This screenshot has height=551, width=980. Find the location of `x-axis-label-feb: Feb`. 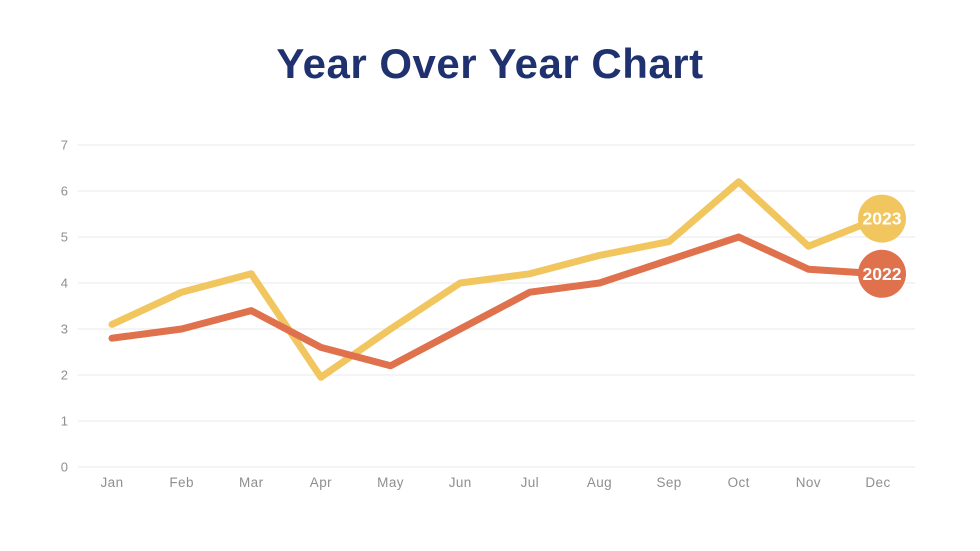

x-axis-label-feb: Feb is located at coordinates (181, 482).